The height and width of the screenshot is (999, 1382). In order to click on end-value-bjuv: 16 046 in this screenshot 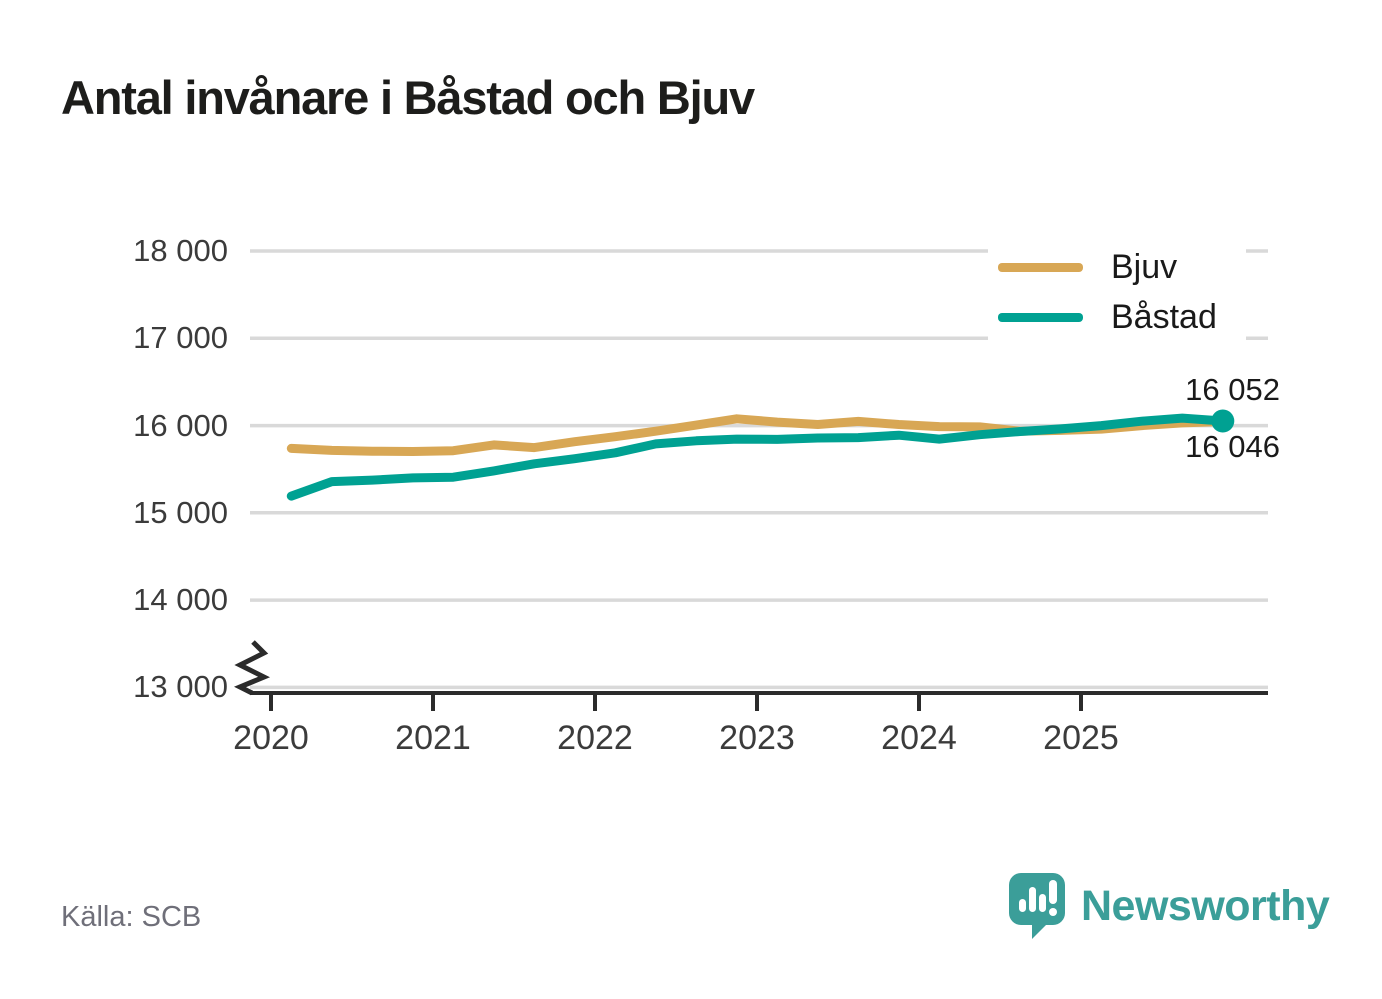, I will do `click(1232, 446)`.